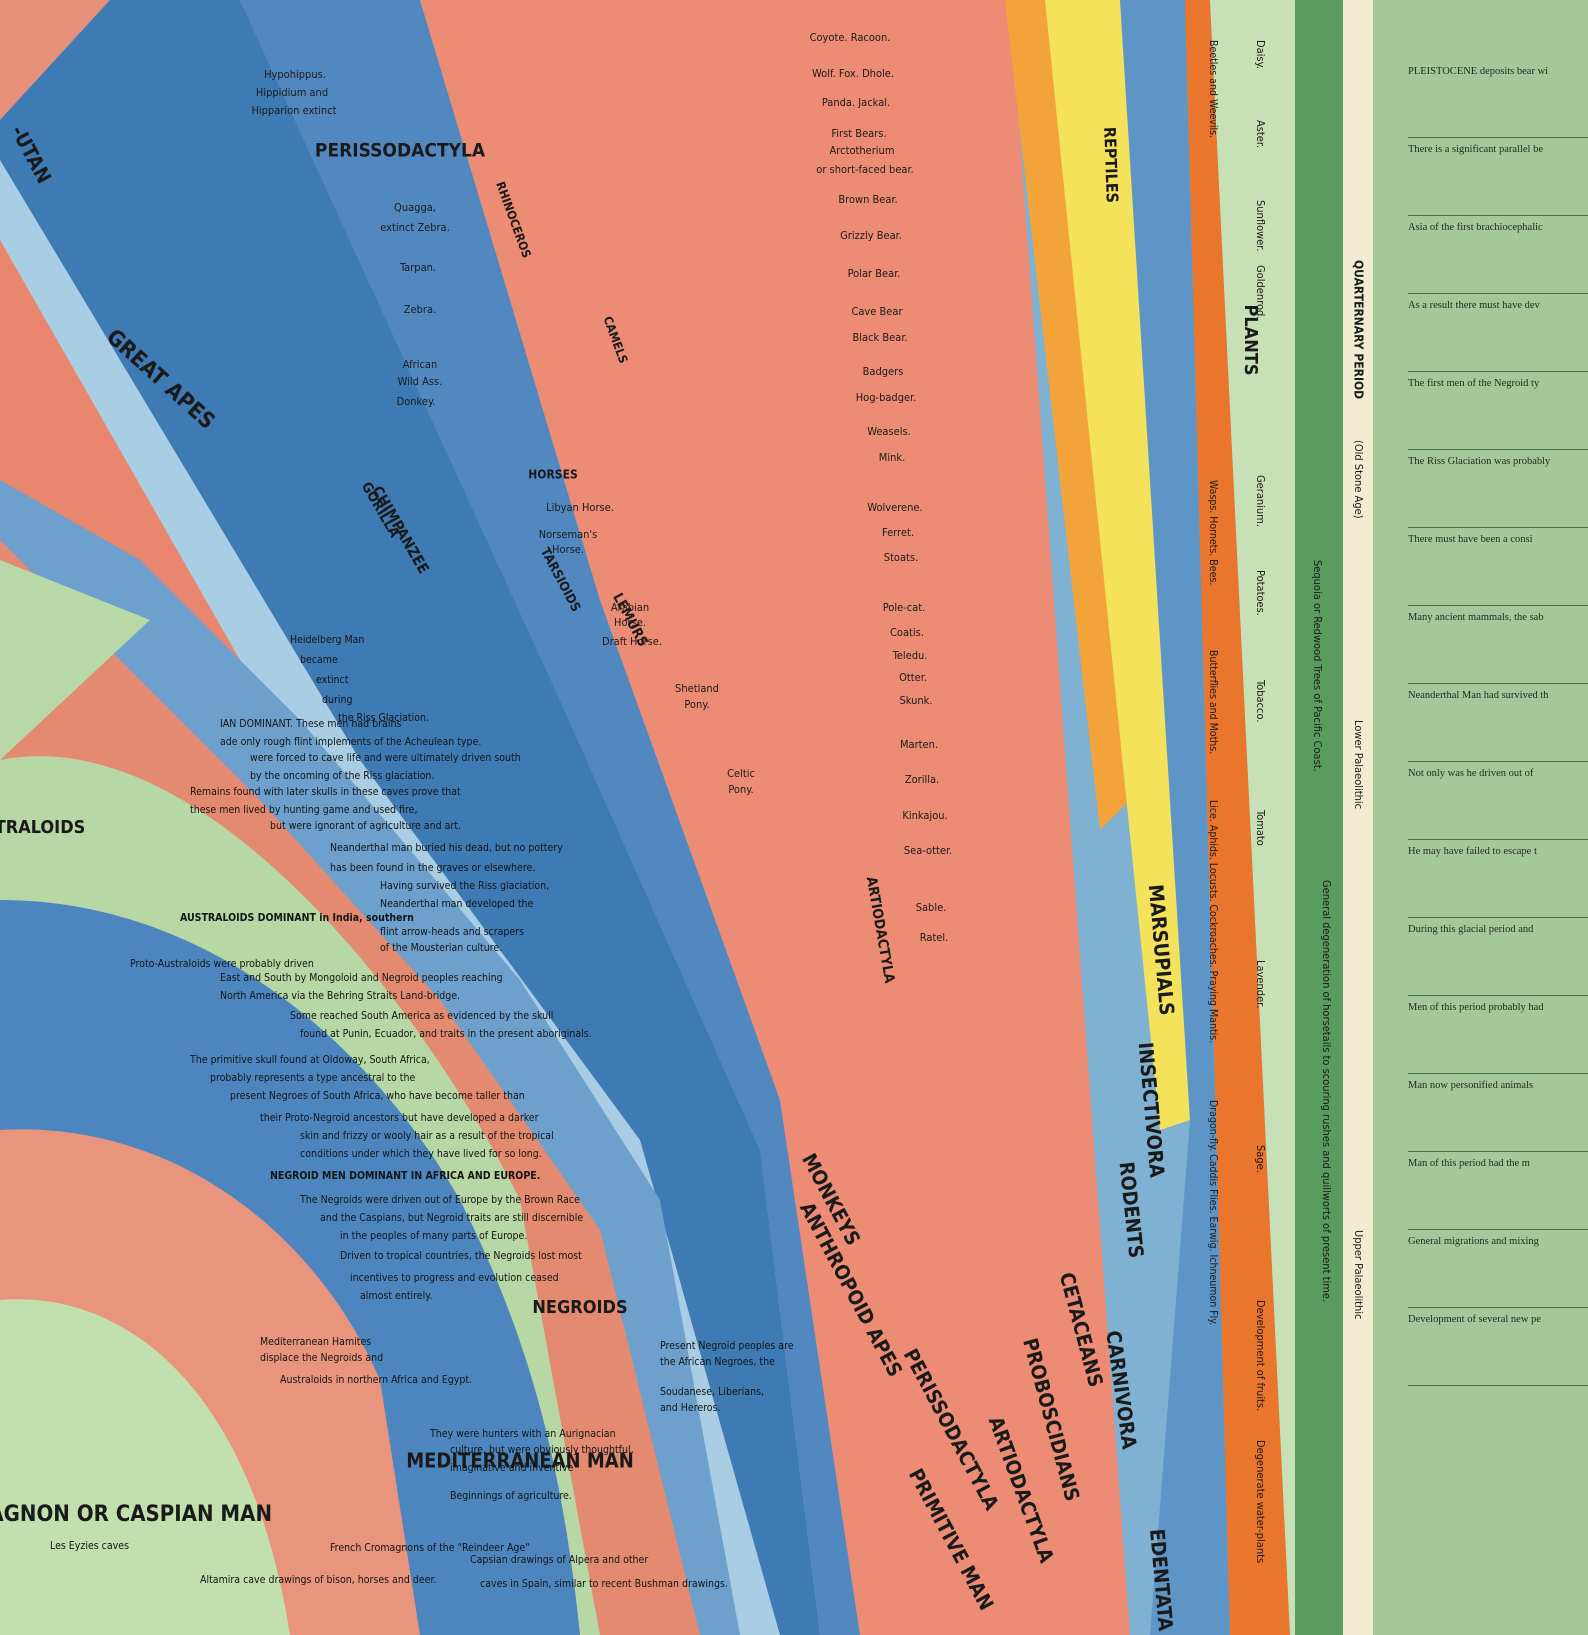  Describe the element at coordinates (1498, 957) in the screenshot. I see `paragraph: During this glacial period and` at that location.